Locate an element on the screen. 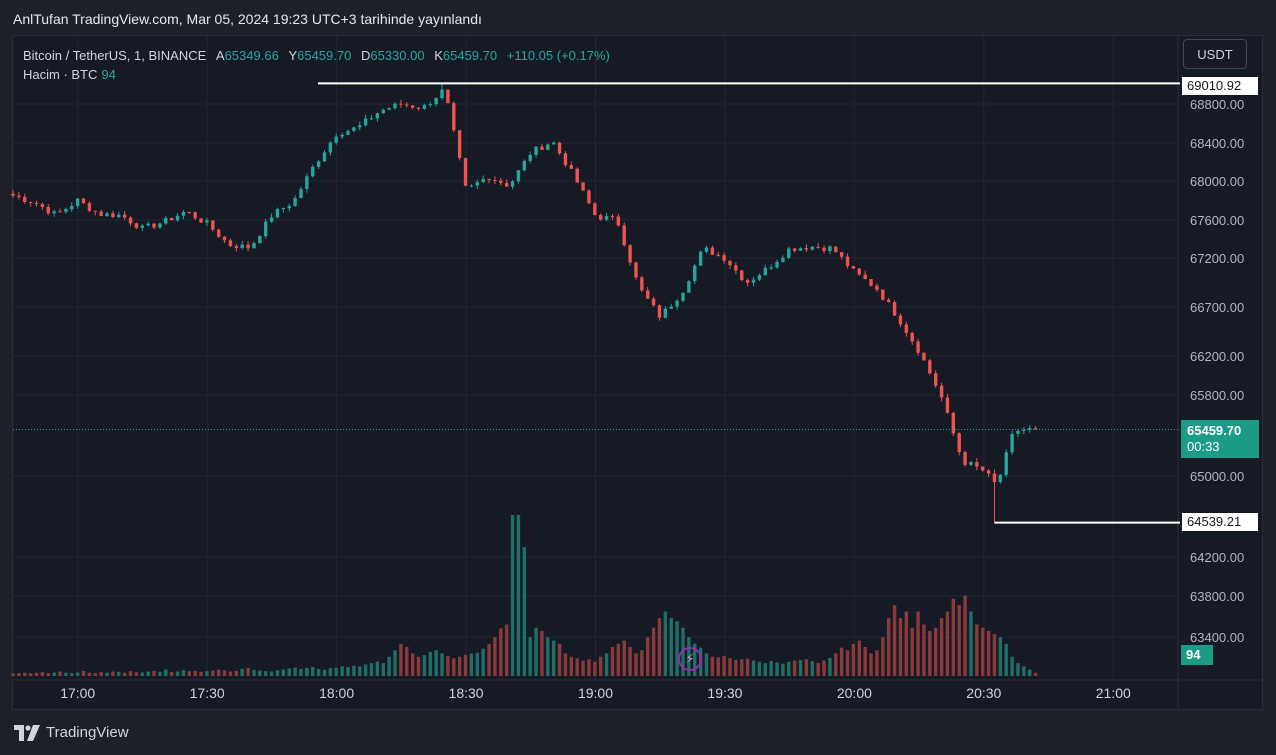 The width and height of the screenshot is (1276, 755). currency-button: USDT is located at coordinates (1215, 54).